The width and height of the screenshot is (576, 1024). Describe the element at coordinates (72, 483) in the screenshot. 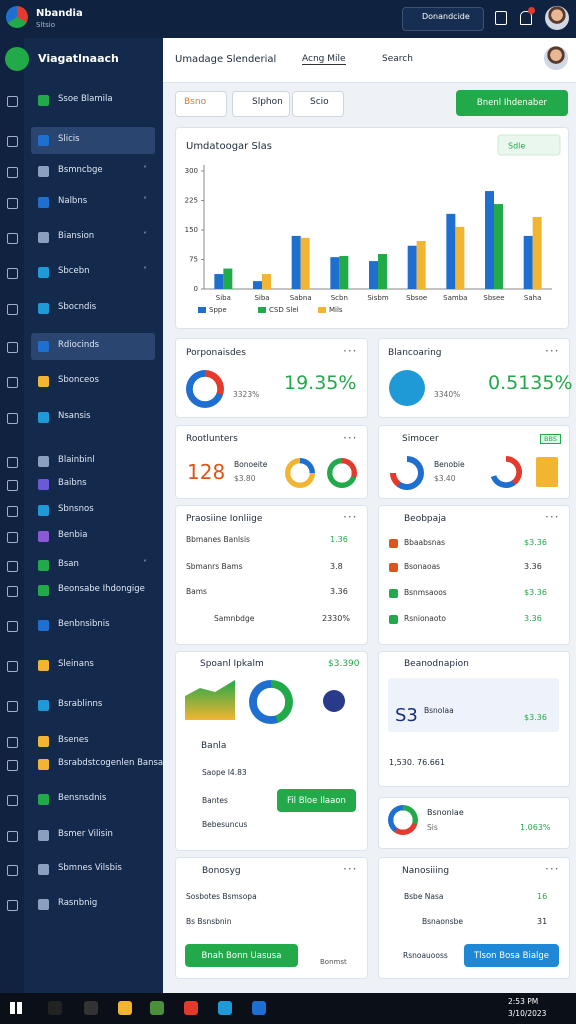

I see `sidebar-item: Baibns` at that location.